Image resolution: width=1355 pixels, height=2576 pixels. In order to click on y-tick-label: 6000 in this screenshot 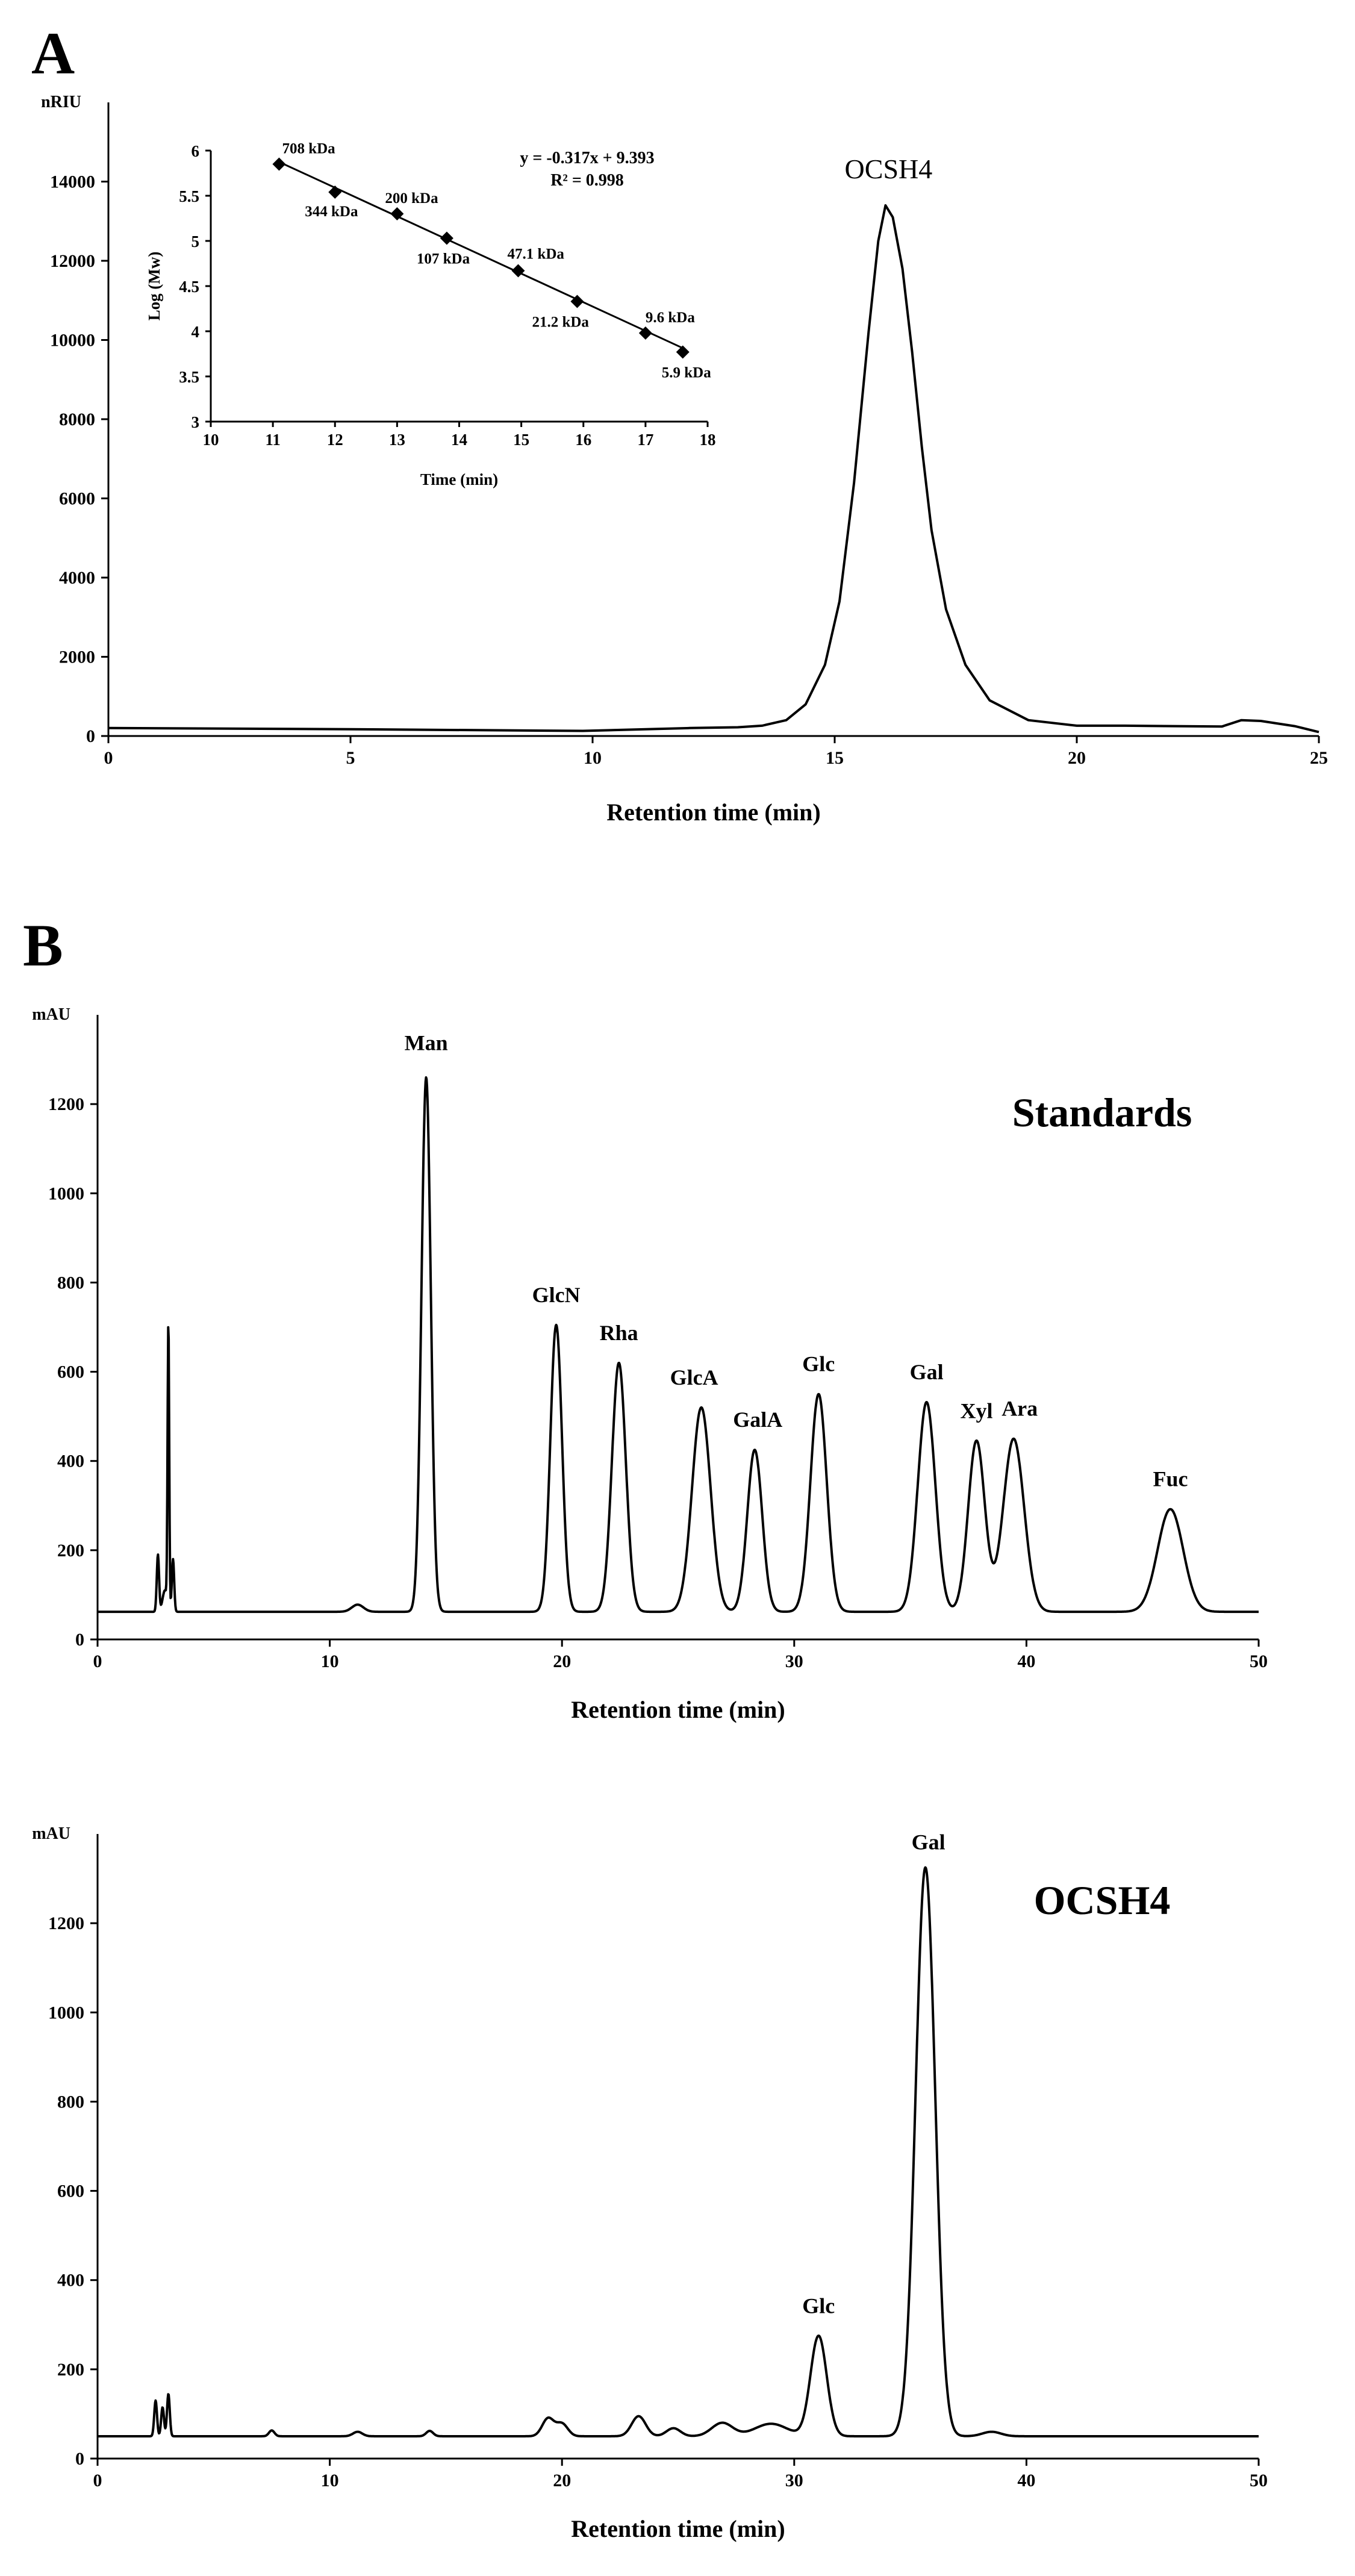, I will do `click(77, 499)`.